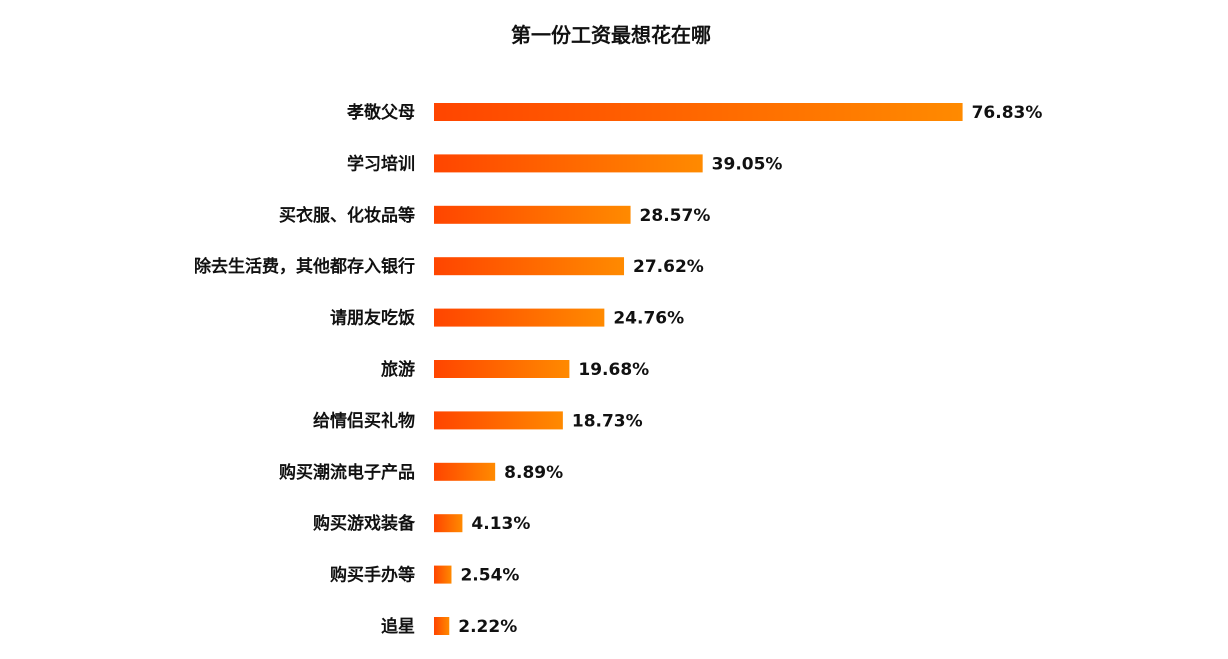  What do you see at coordinates (487, 627) in the screenshot?
I see `value-label: 2.22%` at bounding box center [487, 627].